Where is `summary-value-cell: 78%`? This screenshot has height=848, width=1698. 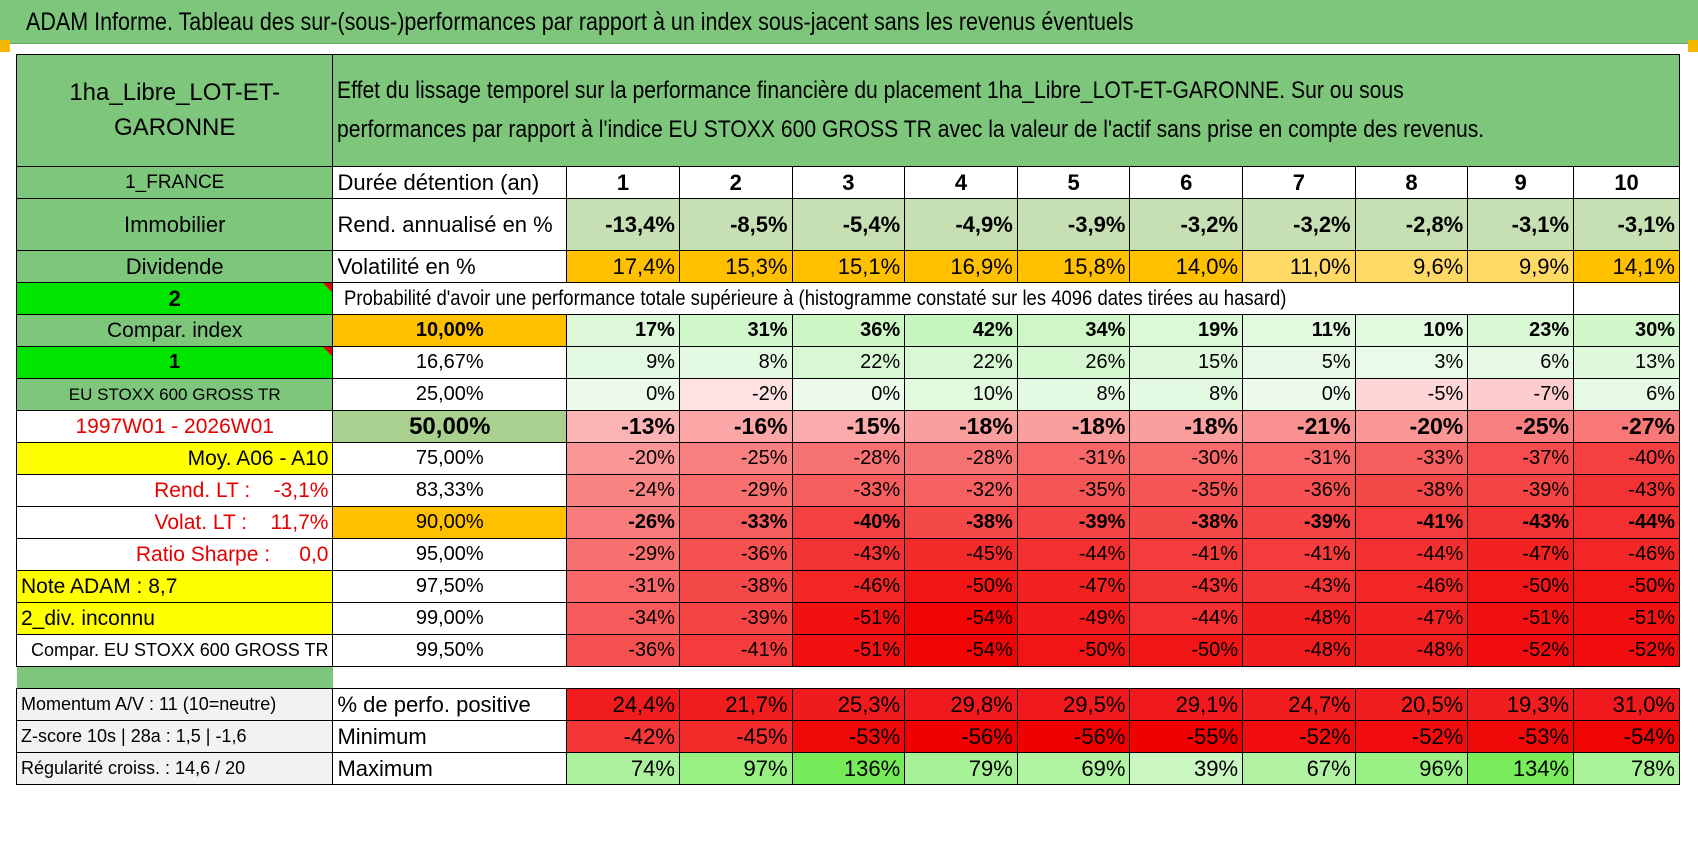
summary-value-cell: 78% is located at coordinates (1627, 769).